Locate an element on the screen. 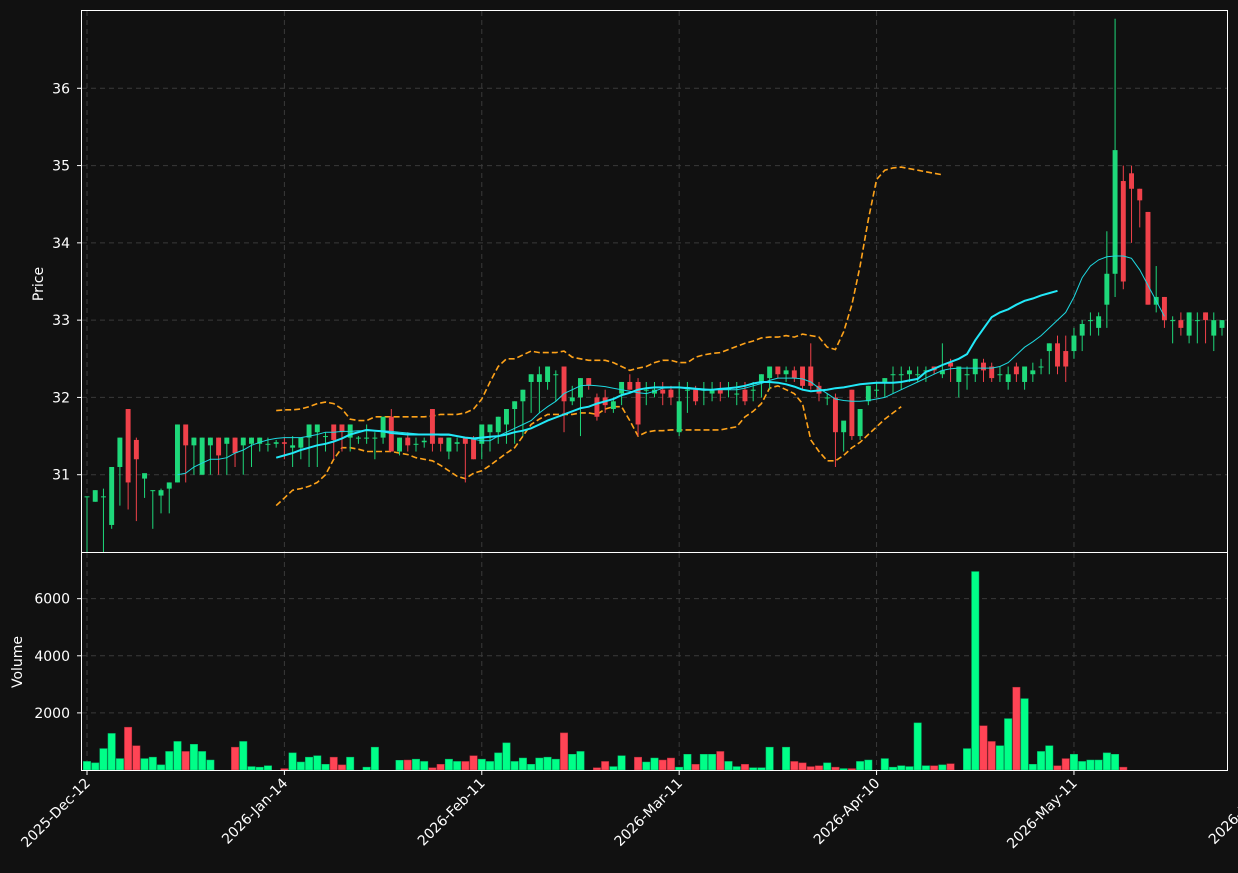 This screenshot has height=873, width=1238. volume-y-axis: 2000 4000 6000 is located at coordinates (58, 657).